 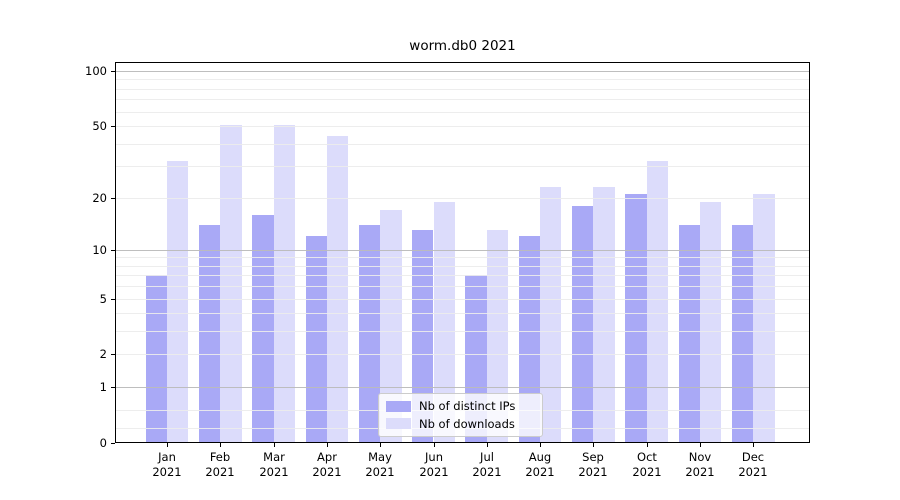 I want to click on xtick-label-nov-2021: Nov 2021, so click(x=700, y=465).